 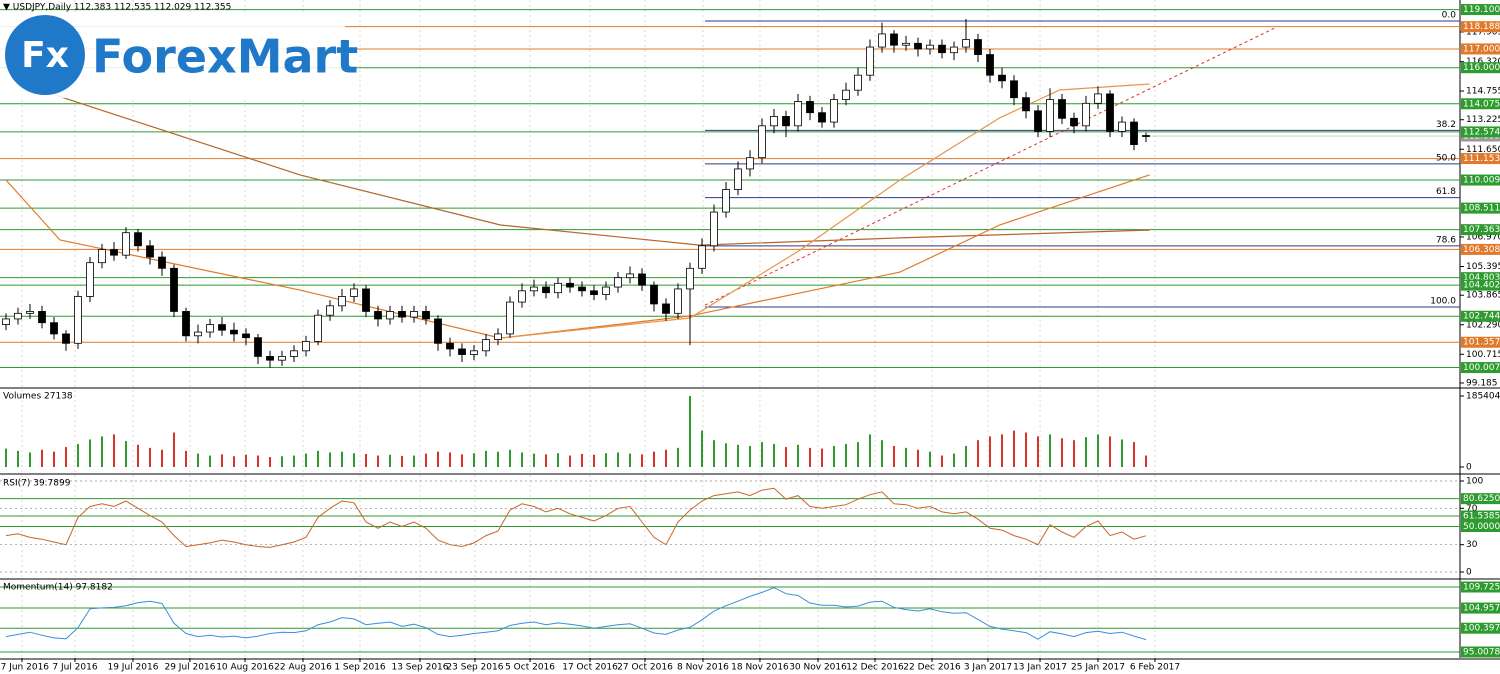 I want to click on panel-title: Momentum(14) 97.8182, so click(x=58, y=588).